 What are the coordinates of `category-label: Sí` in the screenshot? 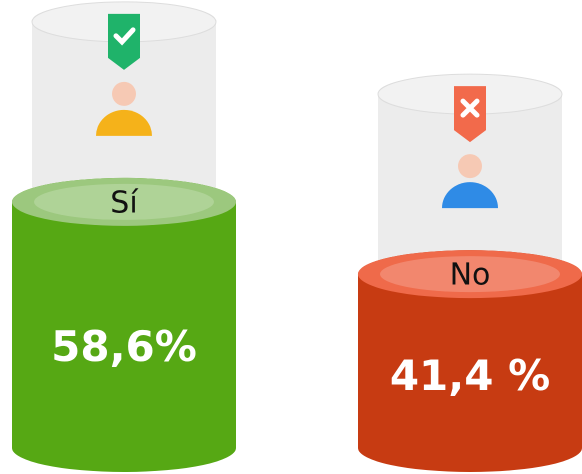 It's located at (124, 202).